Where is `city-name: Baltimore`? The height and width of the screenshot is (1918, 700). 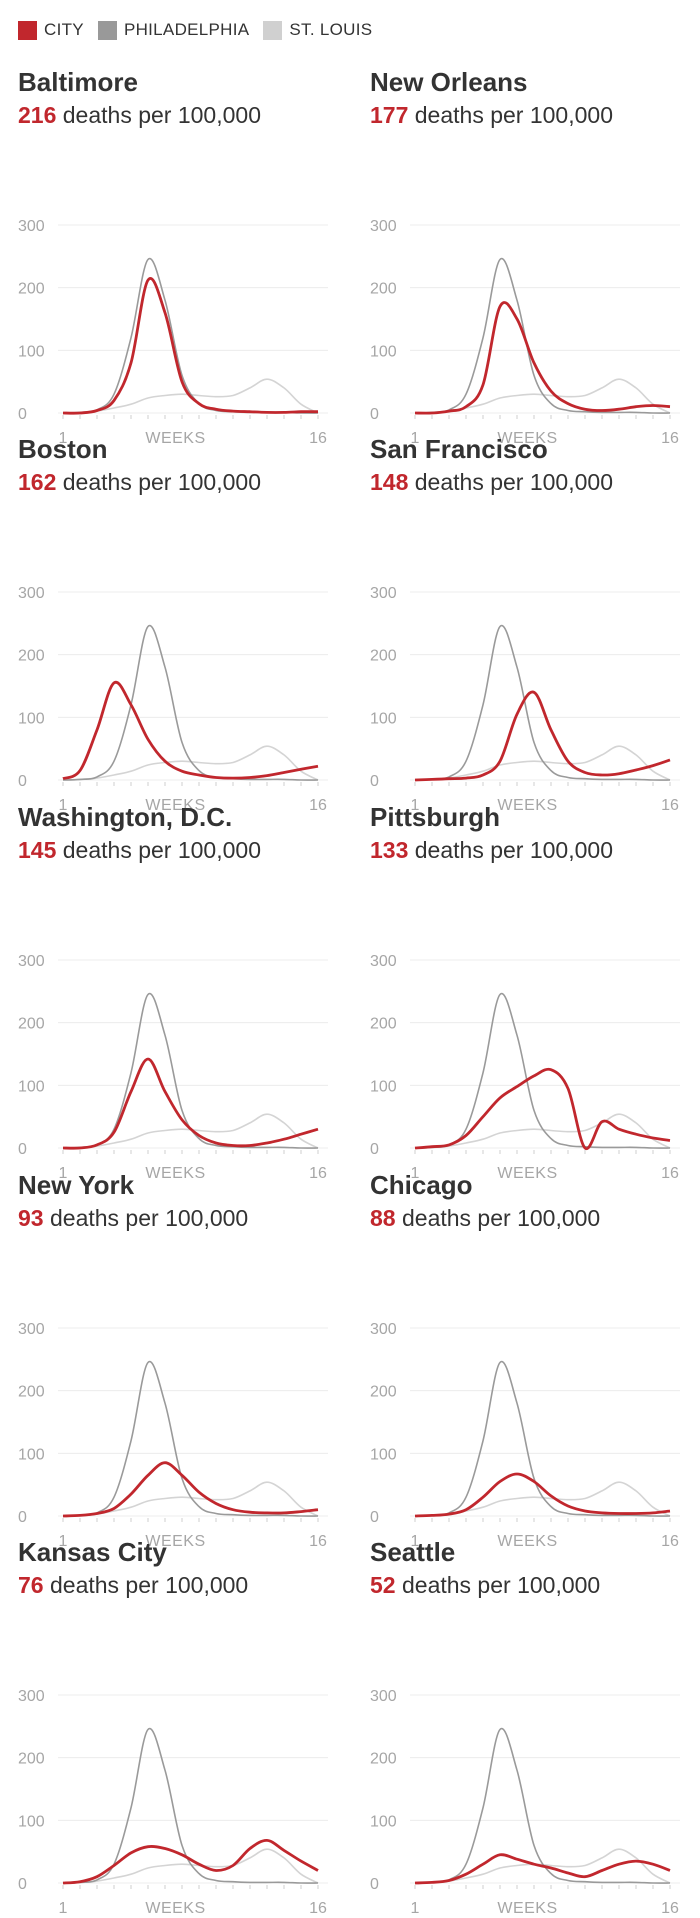
city-name: Baltimore is located at coordinates (78, 82).